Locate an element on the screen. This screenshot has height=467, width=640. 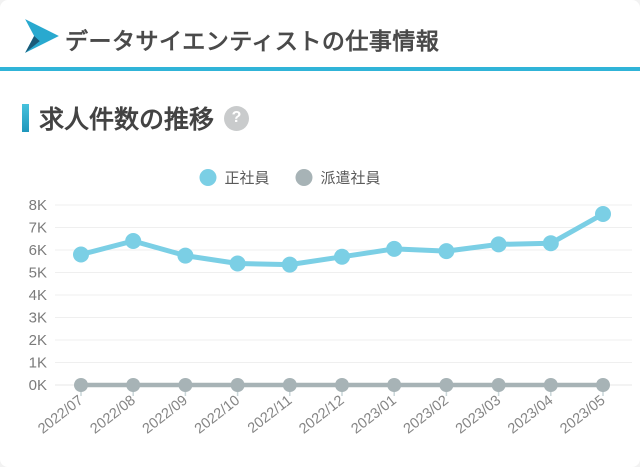
x-axis-tick-label: 2023/02 is located at coordinates (426, 415).